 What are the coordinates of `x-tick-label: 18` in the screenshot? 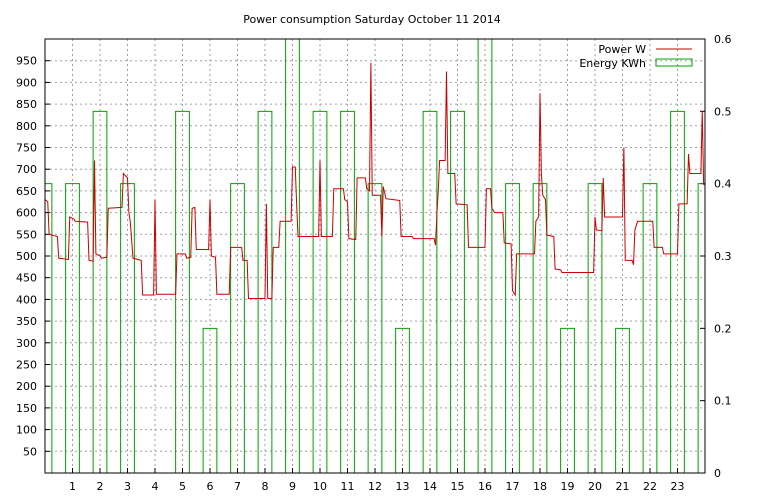 It's located at (540, 486).